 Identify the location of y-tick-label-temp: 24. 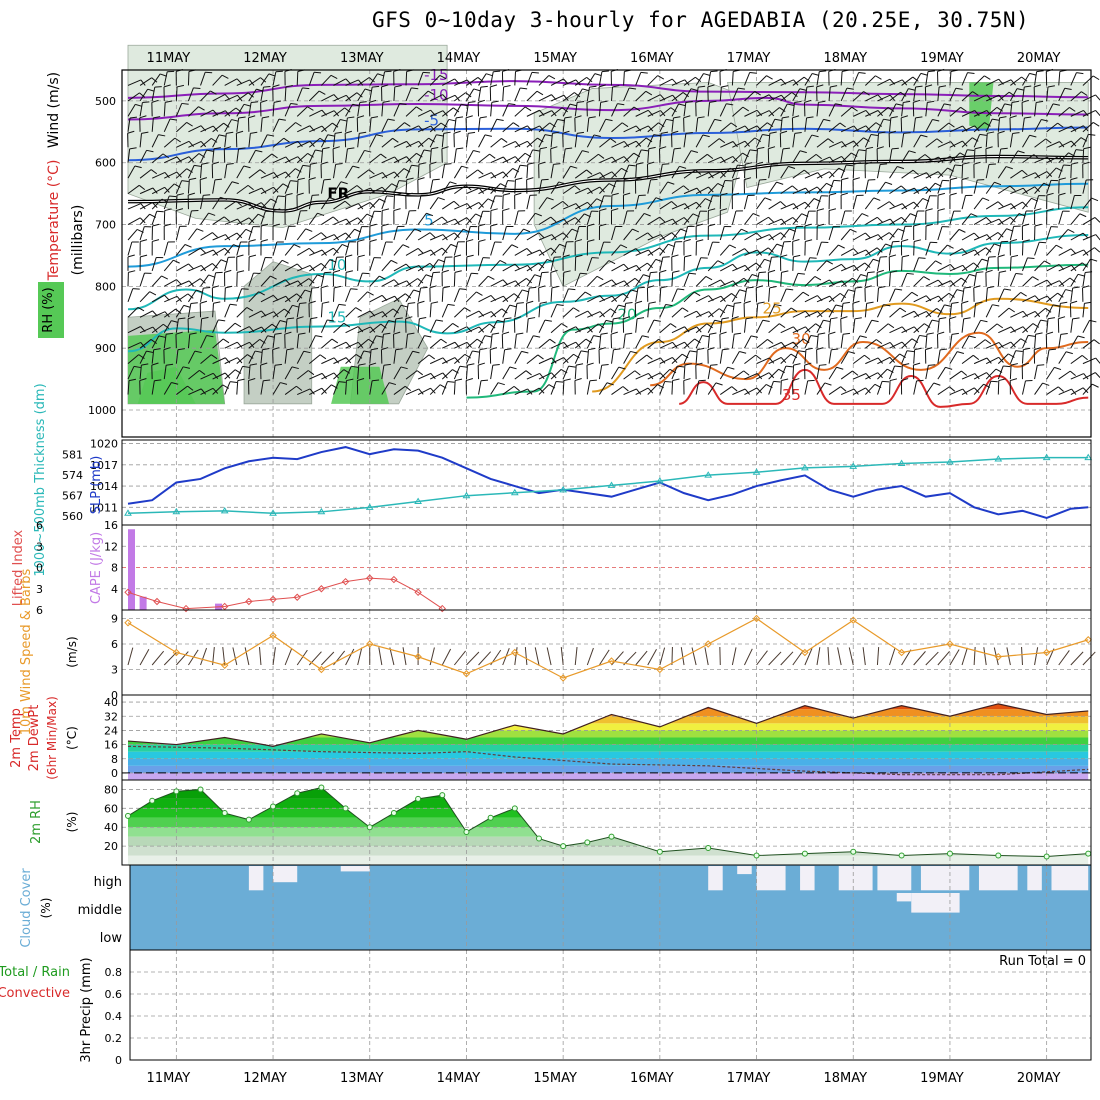
(111, 730).